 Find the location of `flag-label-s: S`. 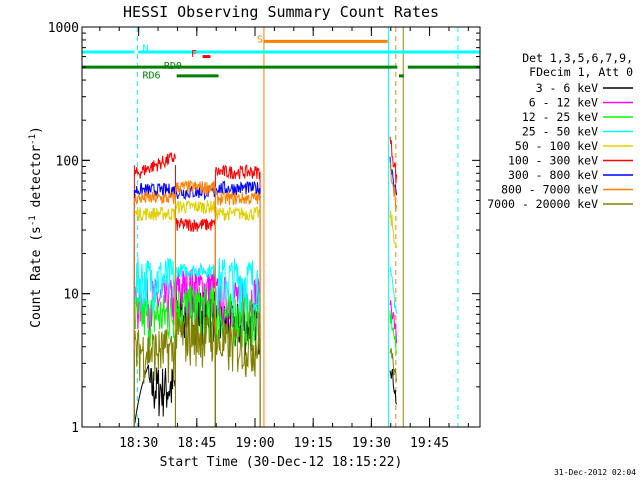

flag-label-s: S is located at coordinates (260, 39).